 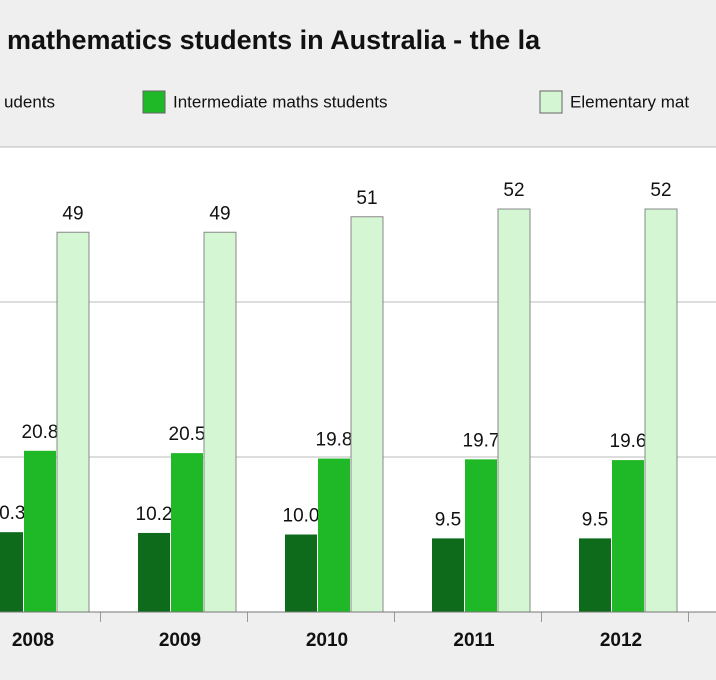 I want to click on x-tick-label: 2011, so click(x=474, y=640).